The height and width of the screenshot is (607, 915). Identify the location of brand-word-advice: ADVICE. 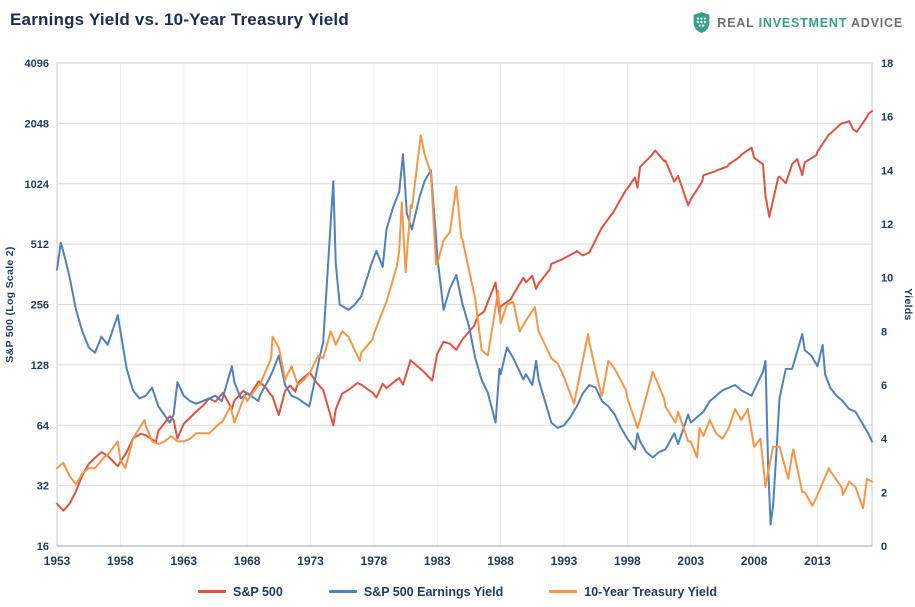
(876, 22).